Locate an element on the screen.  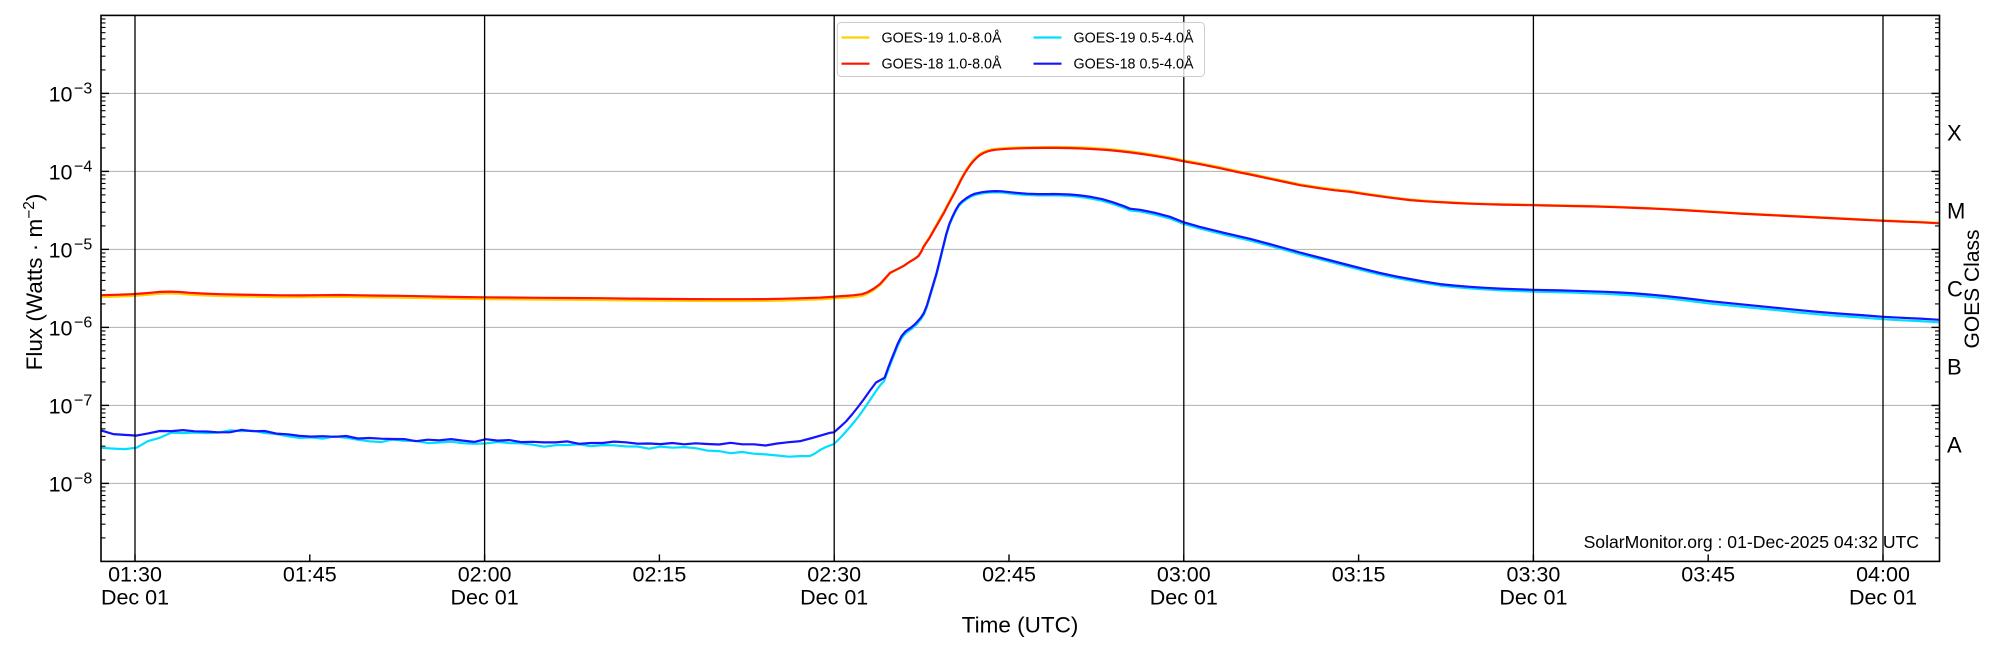
svg-text: 04:00 is located at coordinates (1883, 575).